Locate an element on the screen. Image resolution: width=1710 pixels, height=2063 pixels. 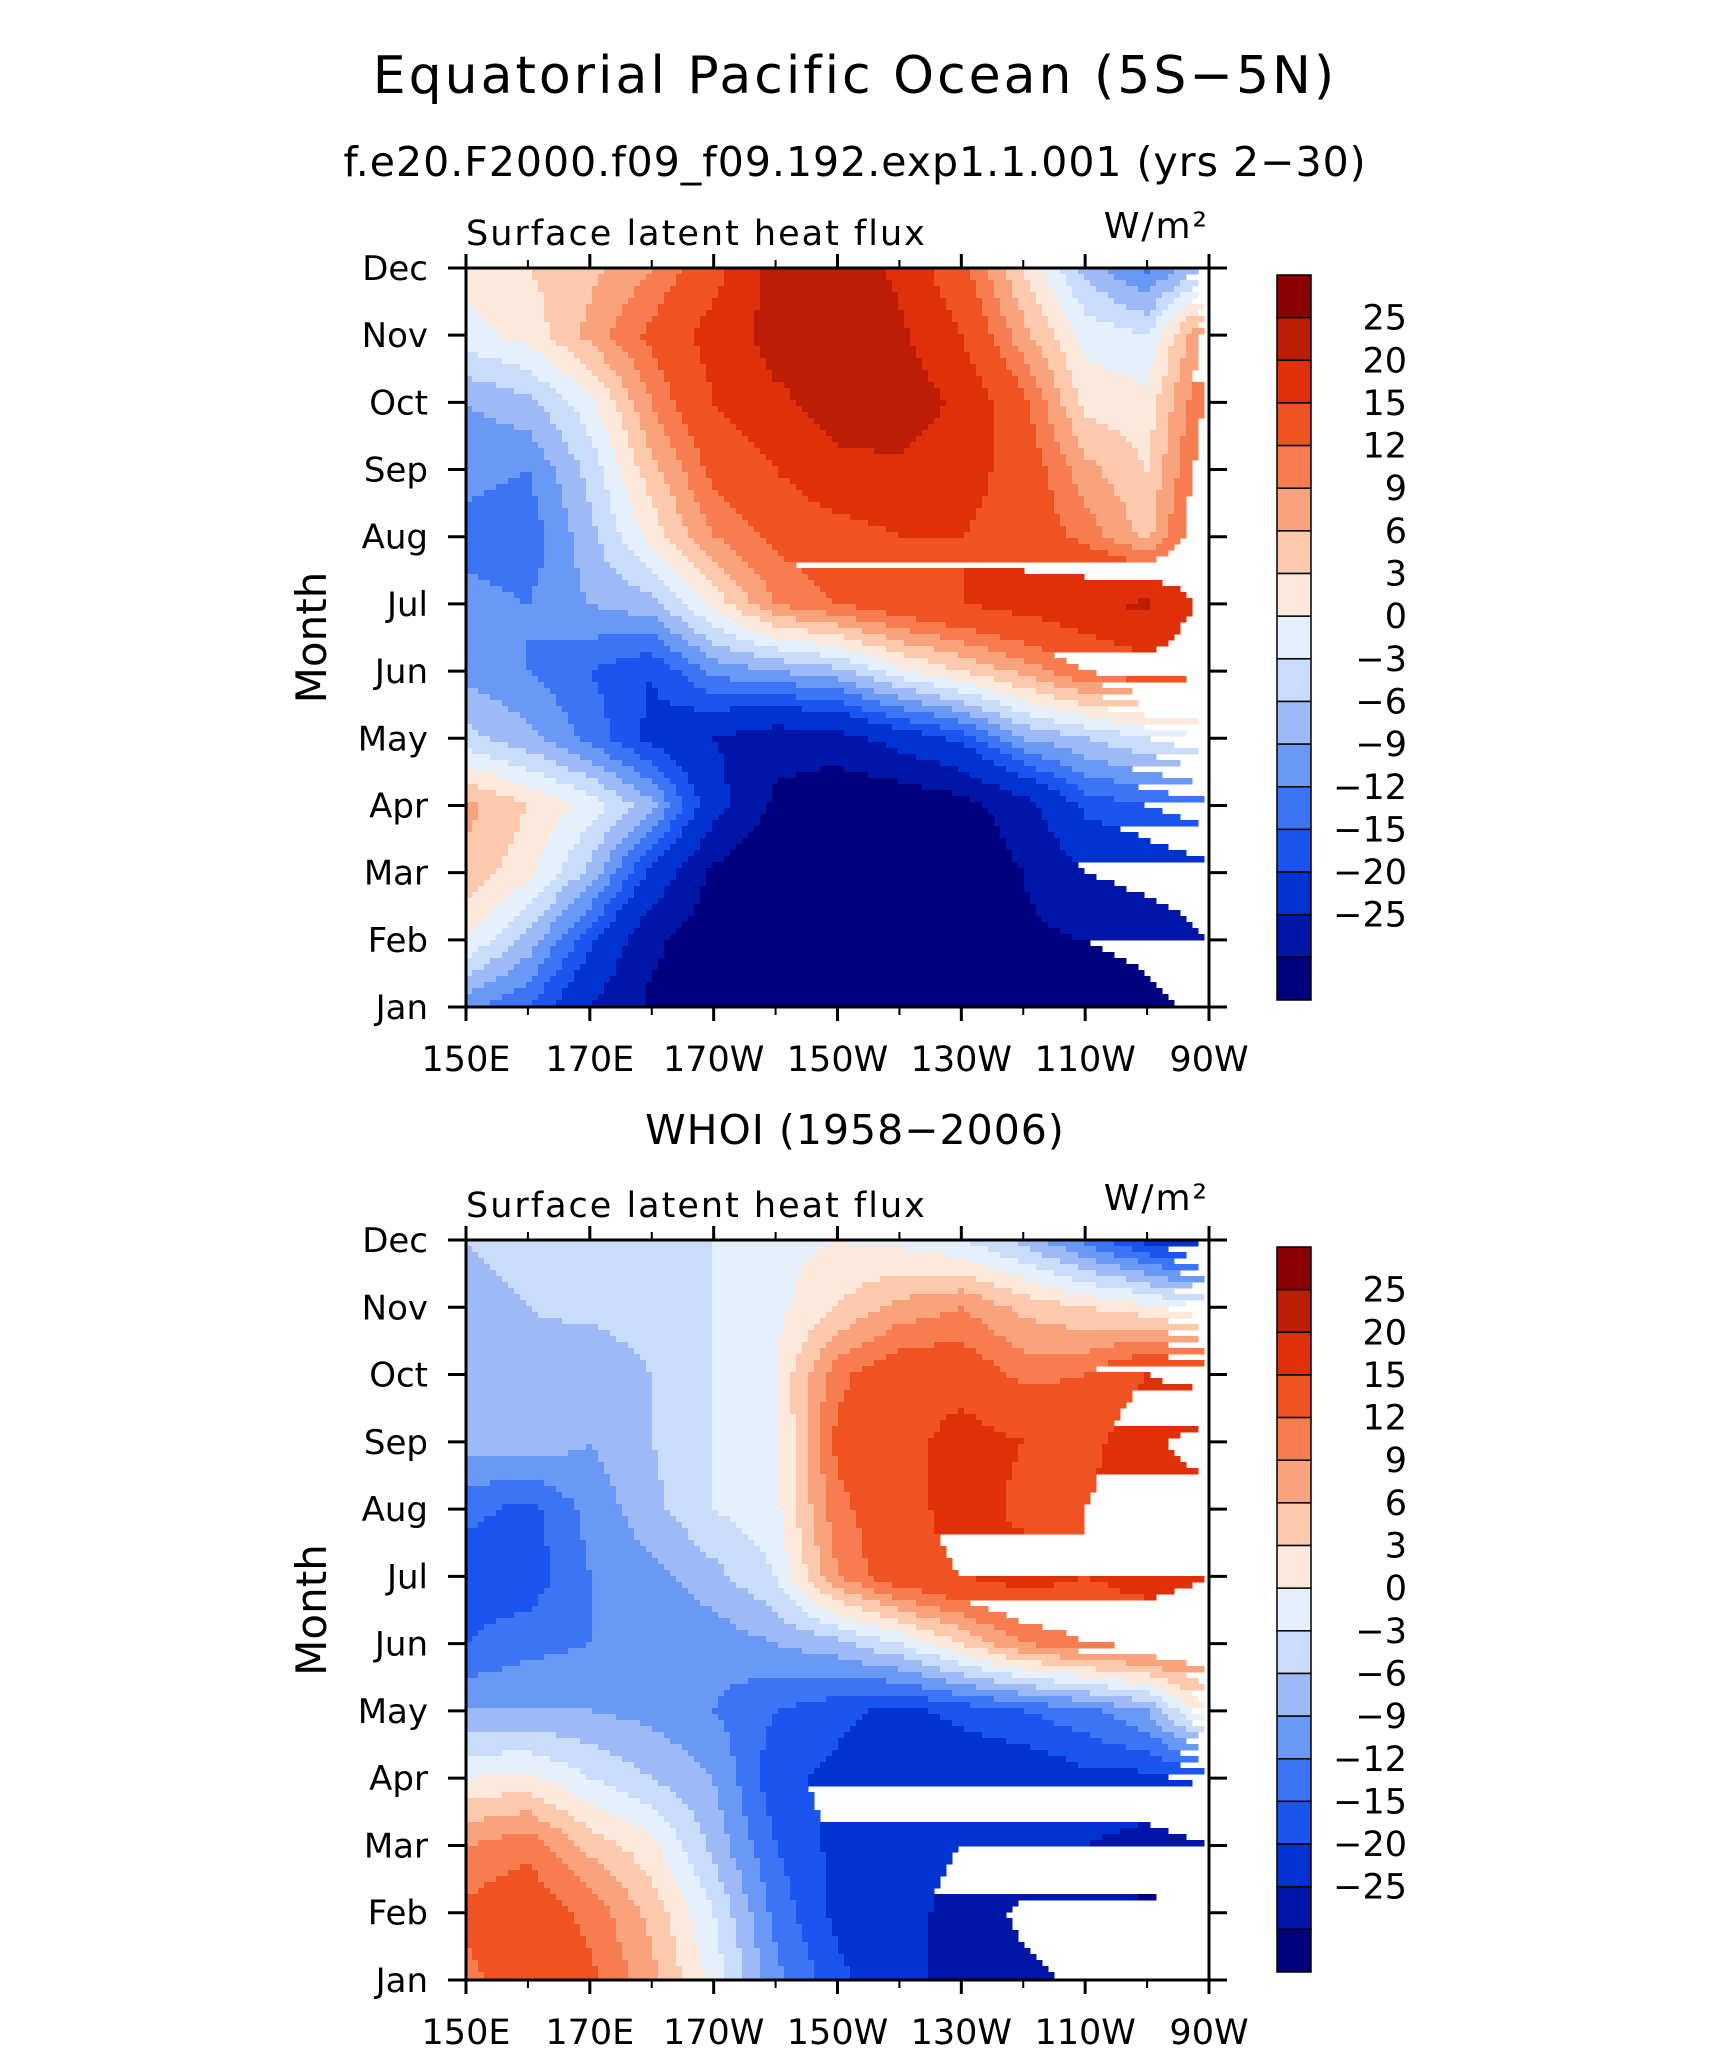
colorbar-label: −9 is located at coordinates (1381, 745).